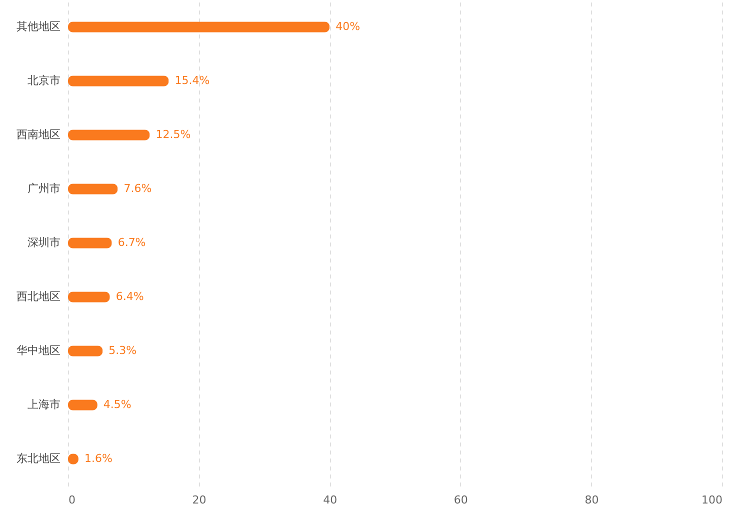 The image size is (743, 525). Describe the element at coordinates (712, 500) in the screenshot. I see `x-tick-label: 100` at that location.